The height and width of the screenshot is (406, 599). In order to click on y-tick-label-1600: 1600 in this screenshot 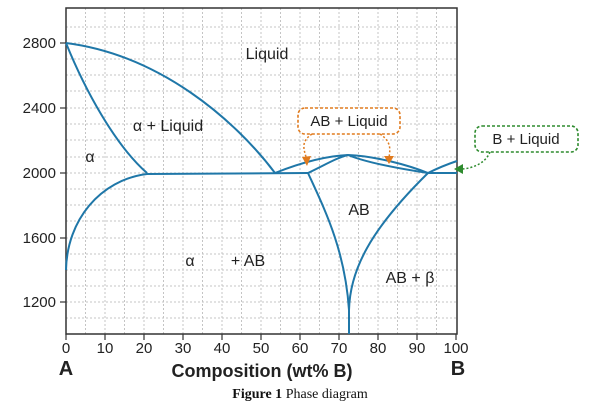, I will do `click(39, 238)`.